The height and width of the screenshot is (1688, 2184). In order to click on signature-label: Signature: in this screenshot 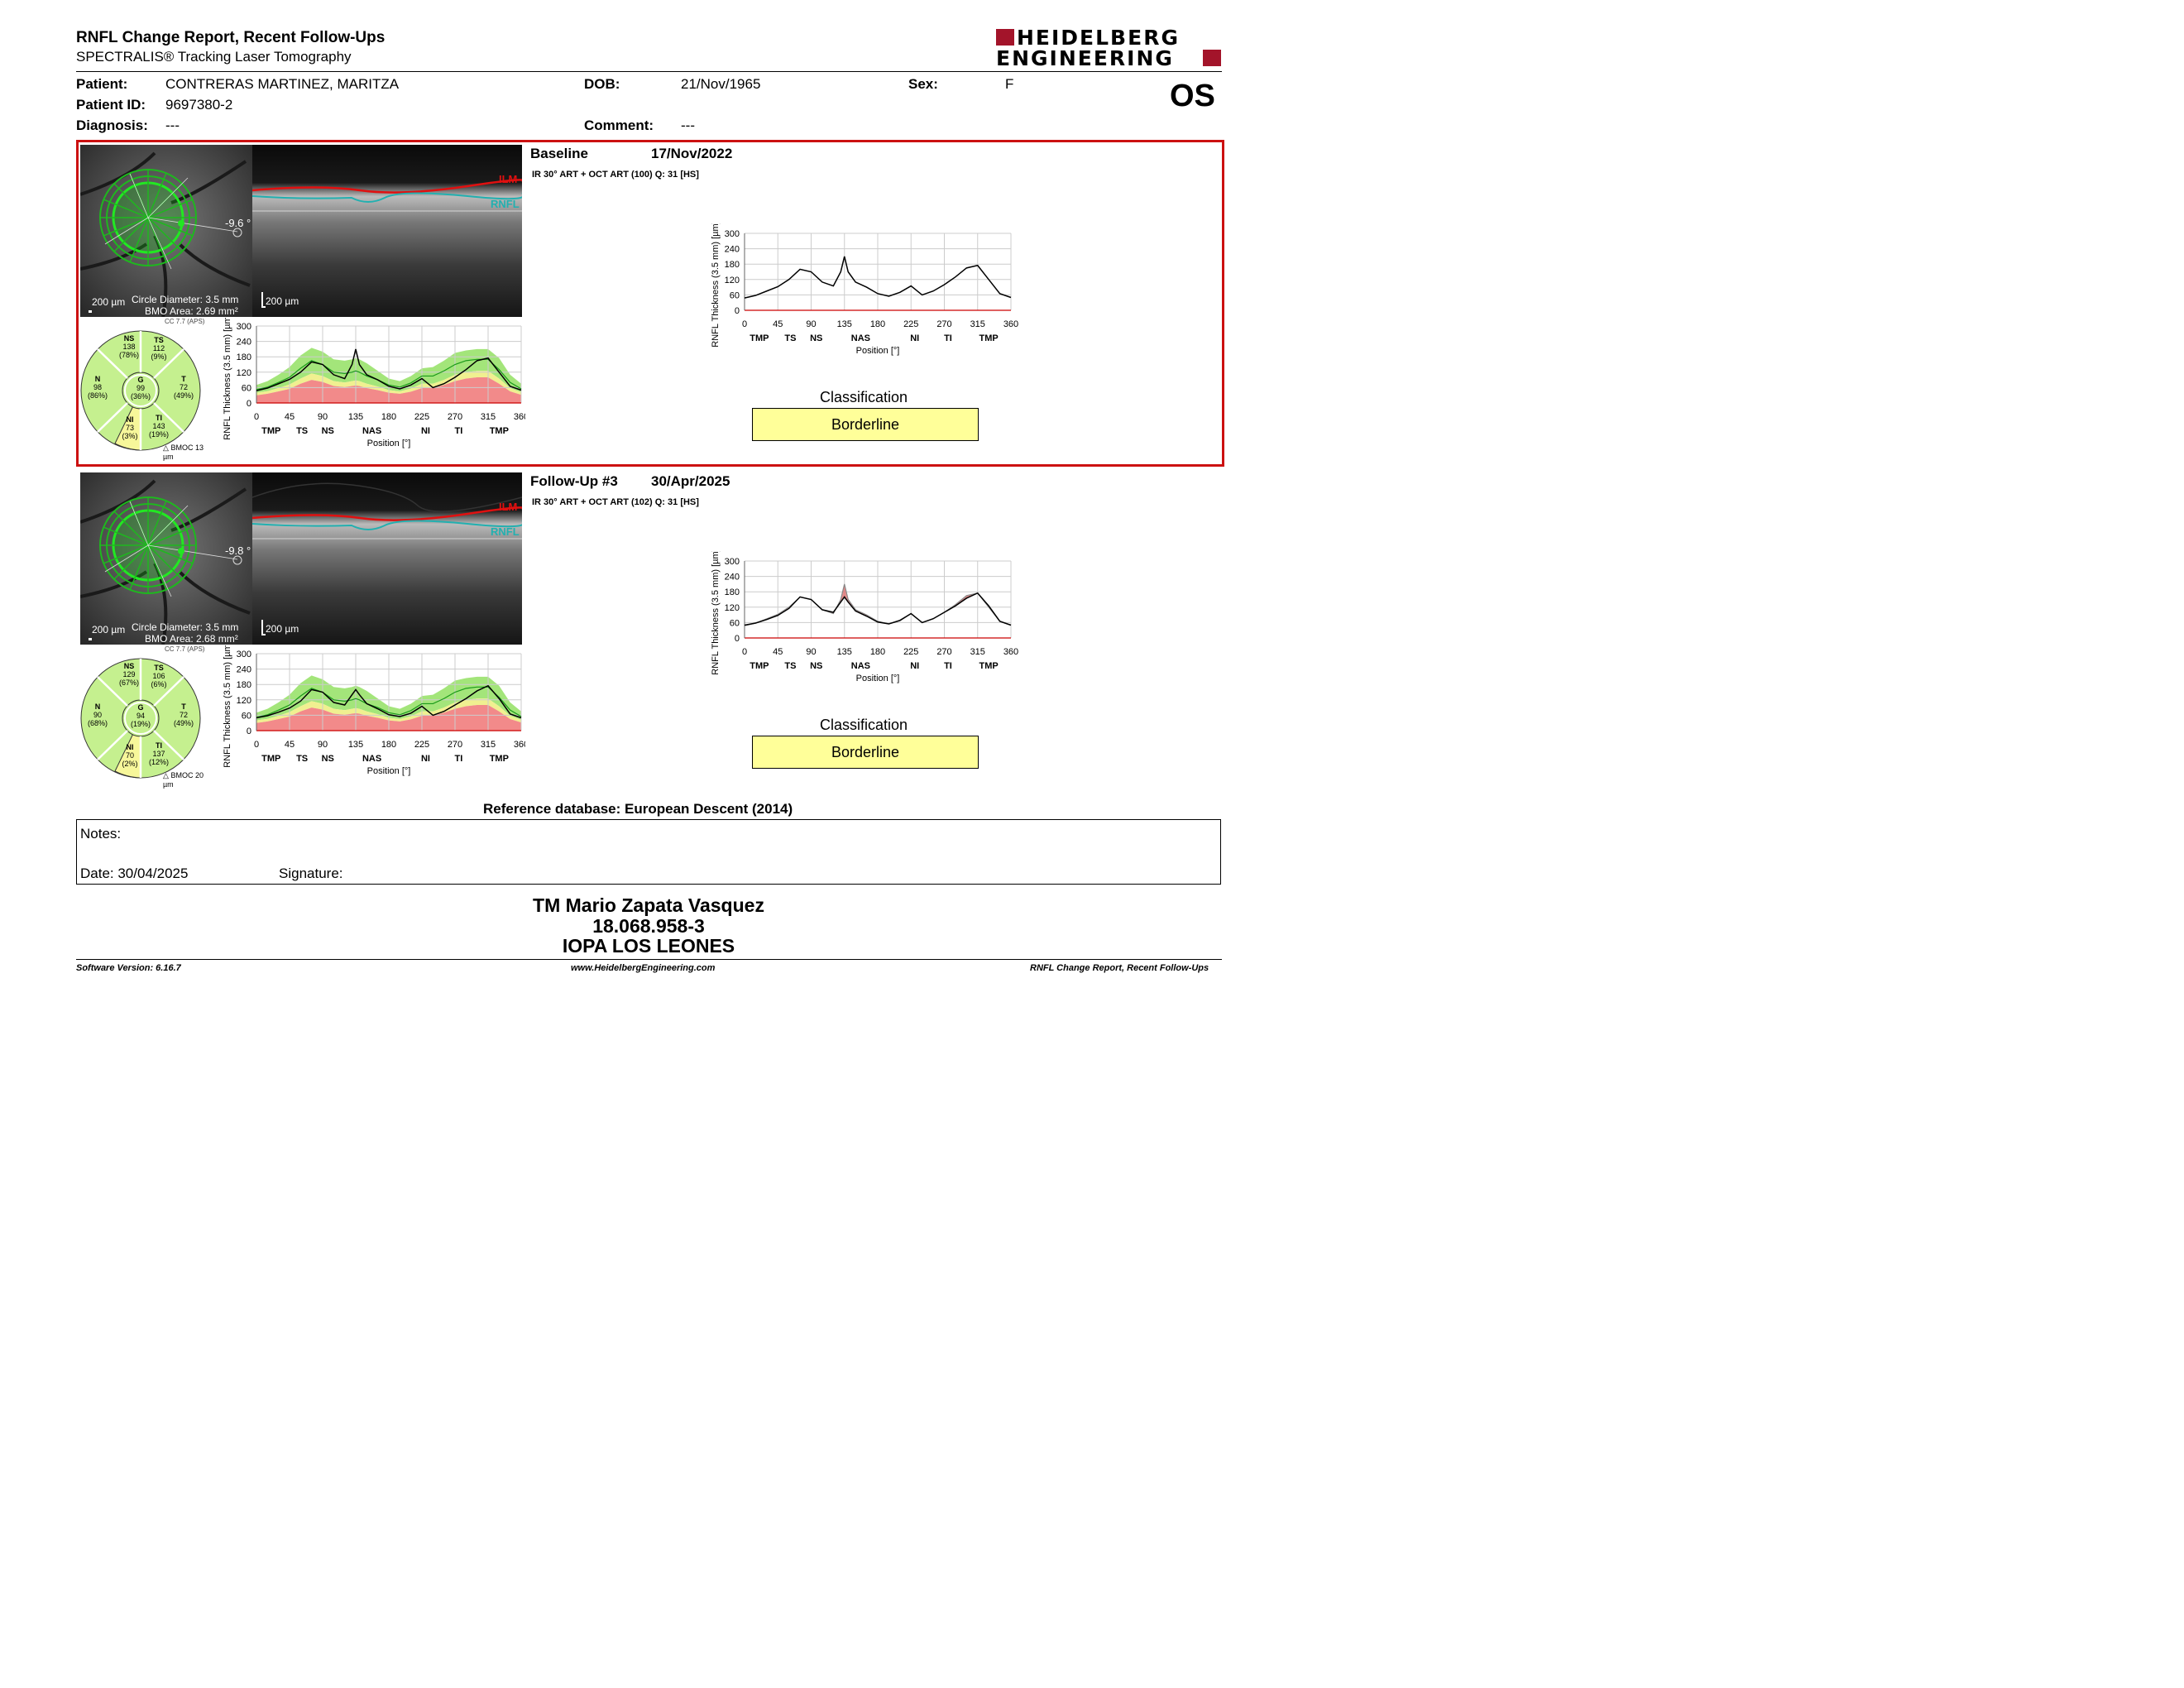, I will do `click(311, 873)`.